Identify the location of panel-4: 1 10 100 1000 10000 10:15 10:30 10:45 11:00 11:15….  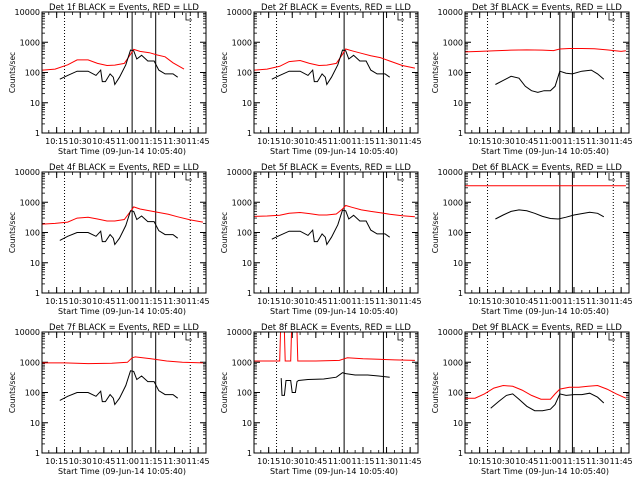
(109, 239).